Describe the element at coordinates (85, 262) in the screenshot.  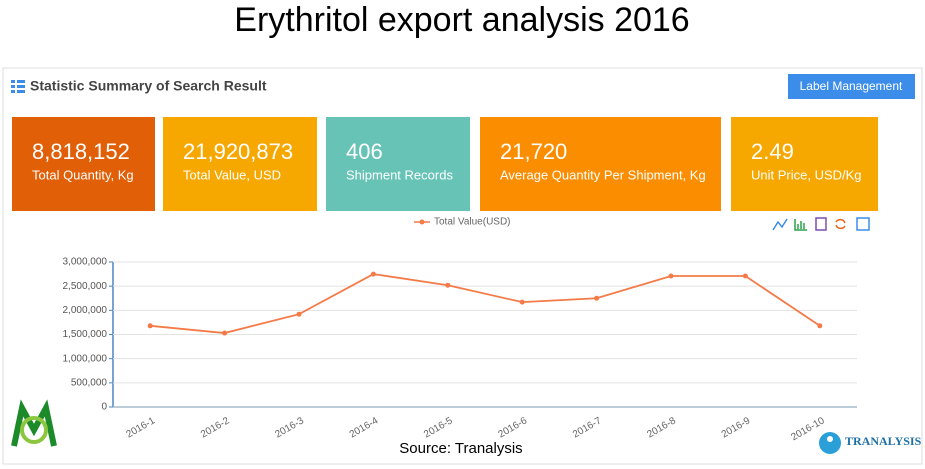
I see `y-tick-label: 3,000,000` at that location.